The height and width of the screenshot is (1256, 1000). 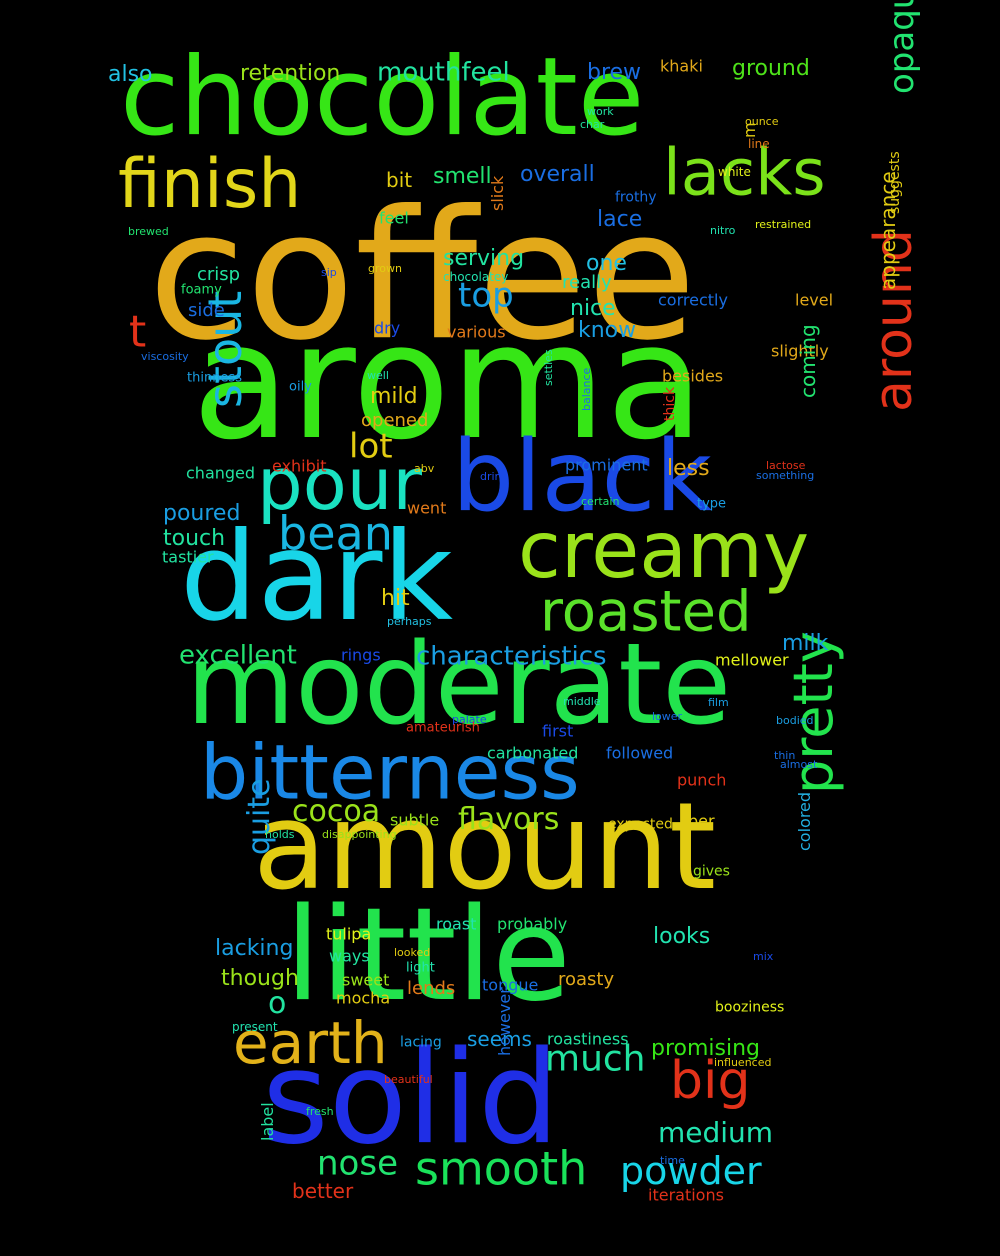 I want to click on word-creamy: creamy, so click(x=664, y=551).